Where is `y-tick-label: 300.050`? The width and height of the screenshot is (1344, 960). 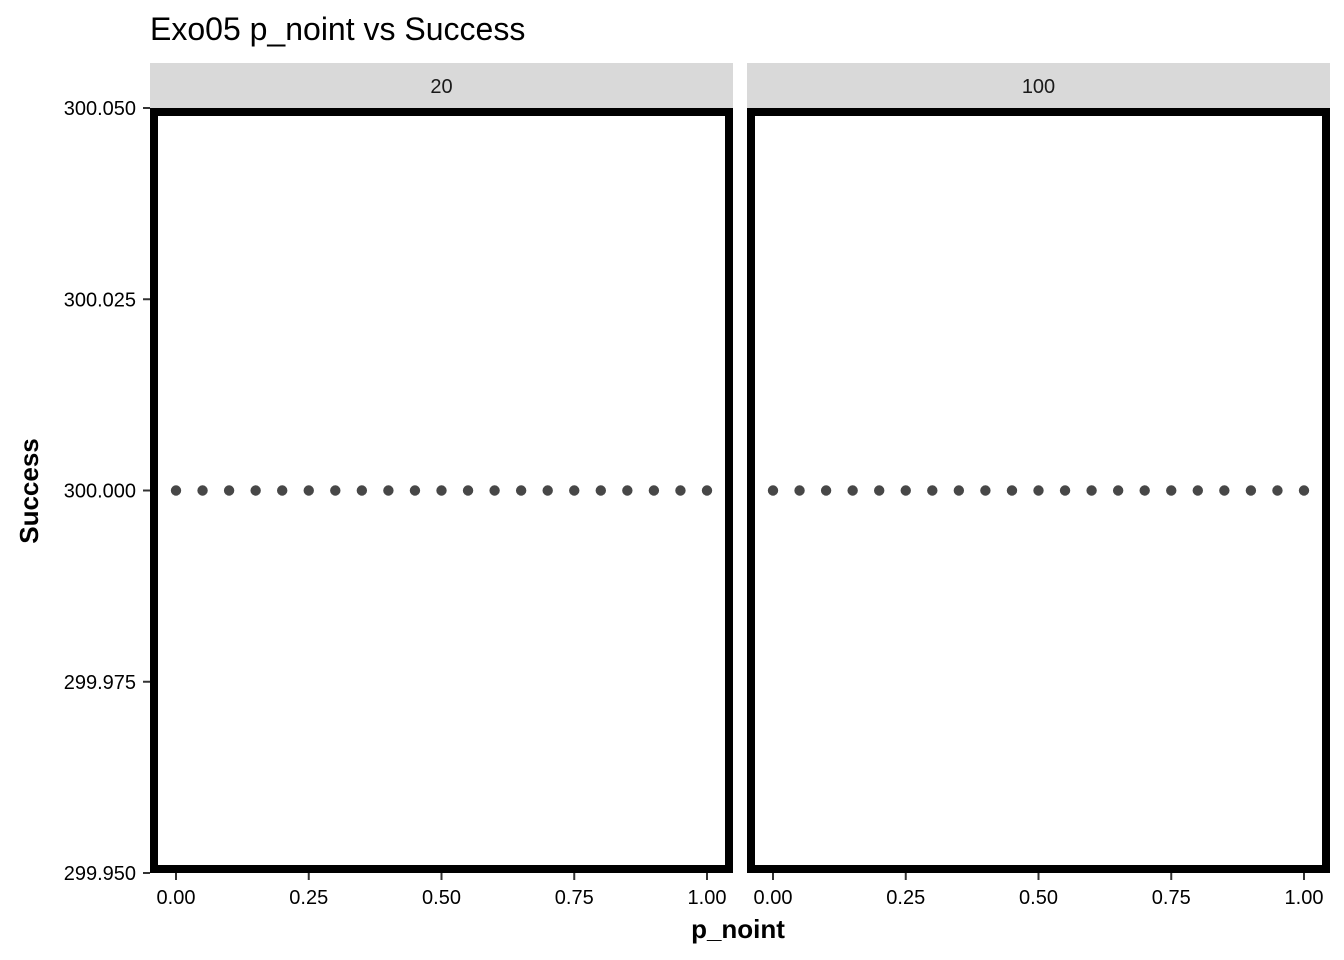 y-tick-label: 300.050 is located at coordinates (100, 109).